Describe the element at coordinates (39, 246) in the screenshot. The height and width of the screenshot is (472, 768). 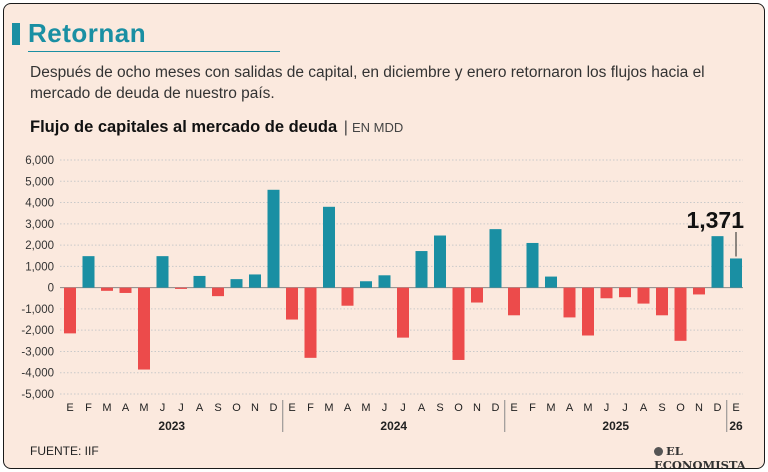
I see `y-tick-label: 2,000` at that location.